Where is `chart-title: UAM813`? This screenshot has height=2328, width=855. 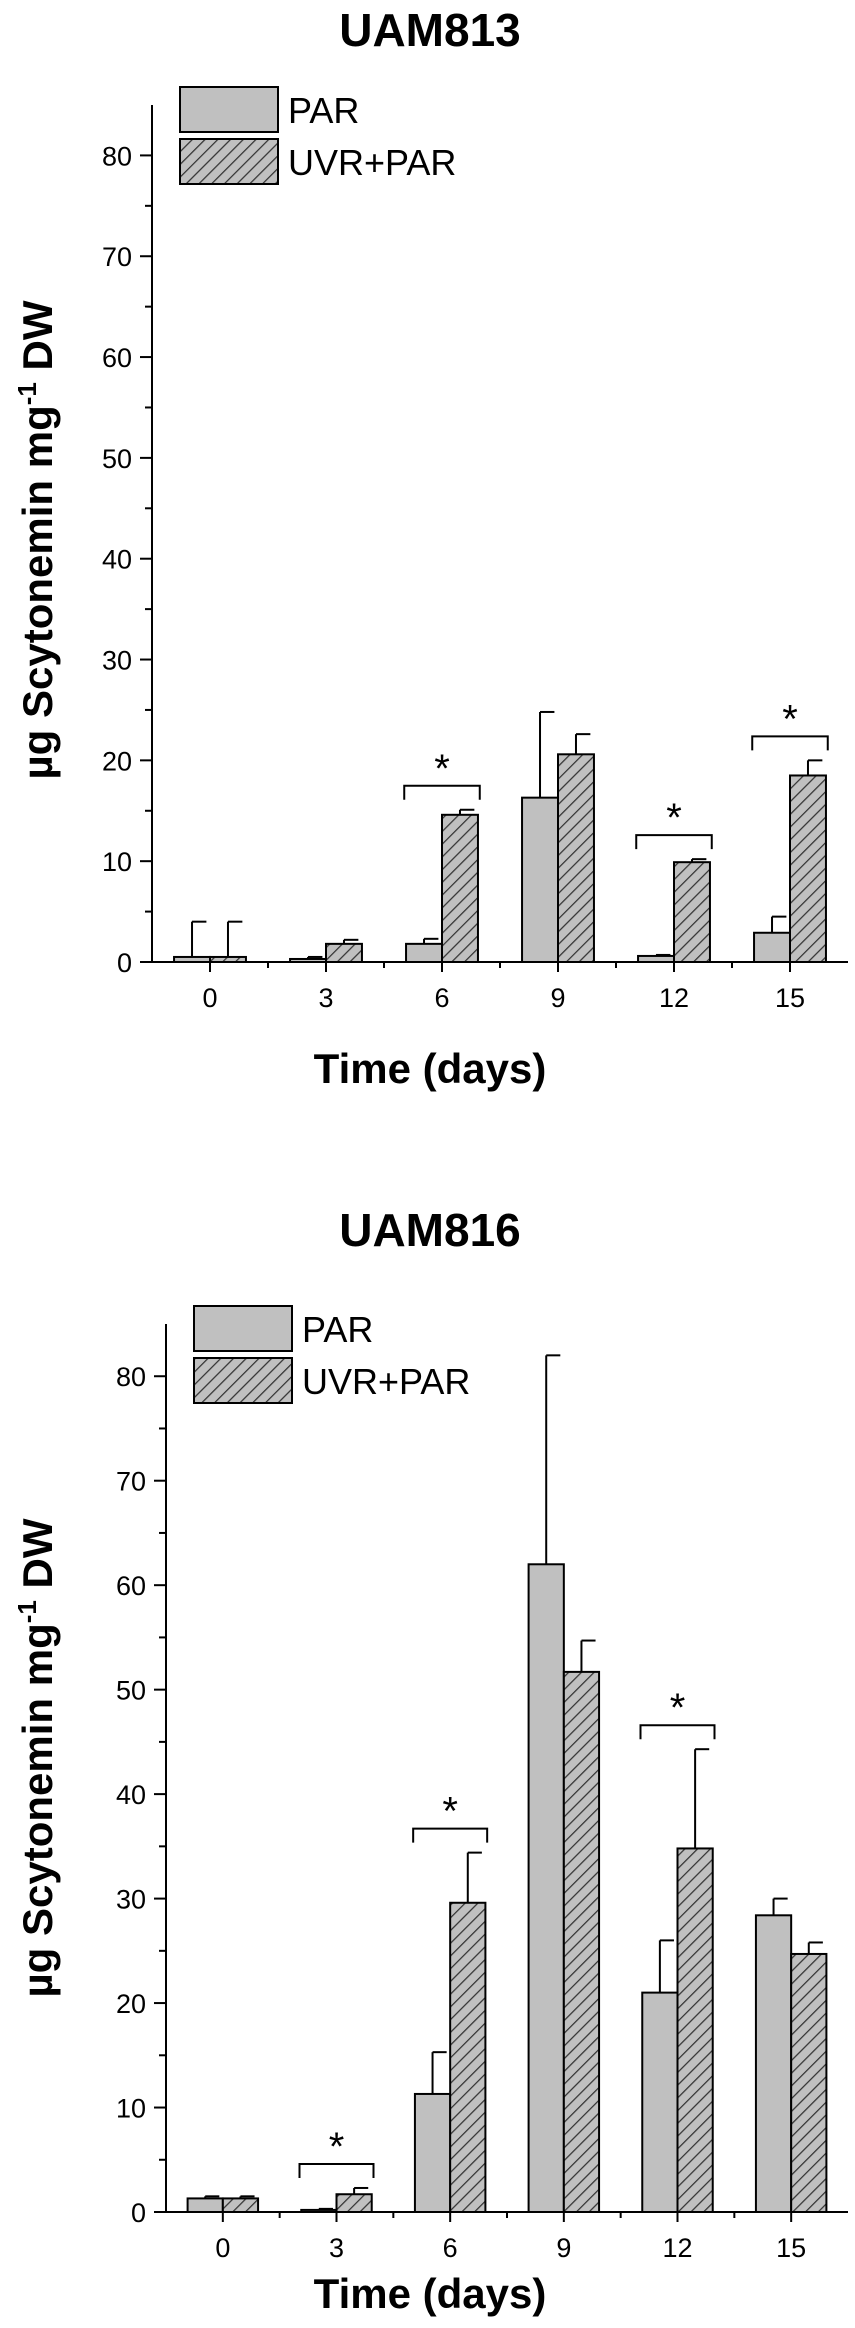 chart-title: UAM813 is located at coordinates (430, 30).